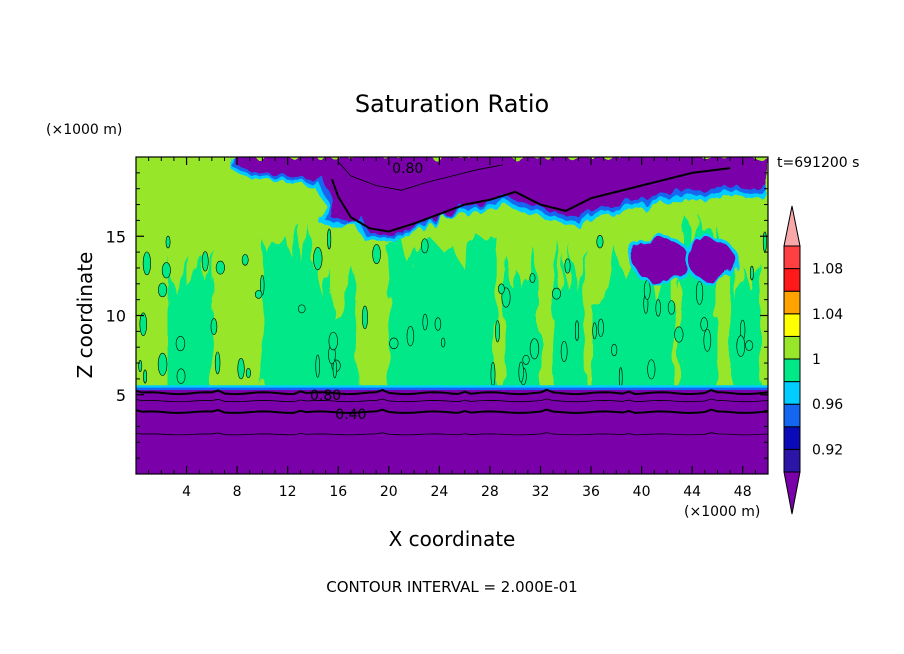  What do you see at coordinates (116, 316) in the screenshot?
I see `y-tick-label: 10` at bounding box center [116, 316].